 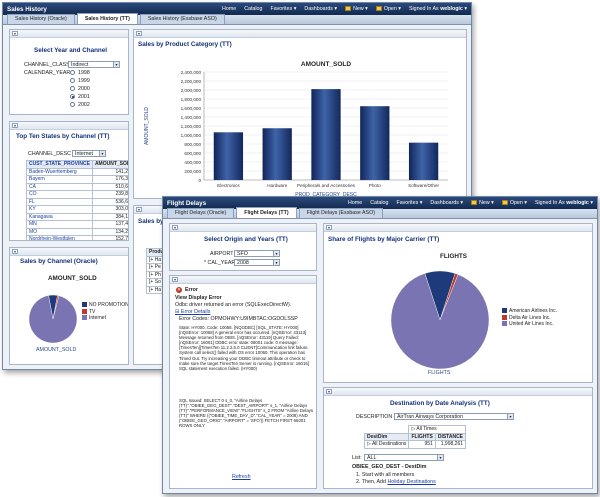 I want to click on state-link: FL, so click(x=59, y=201).